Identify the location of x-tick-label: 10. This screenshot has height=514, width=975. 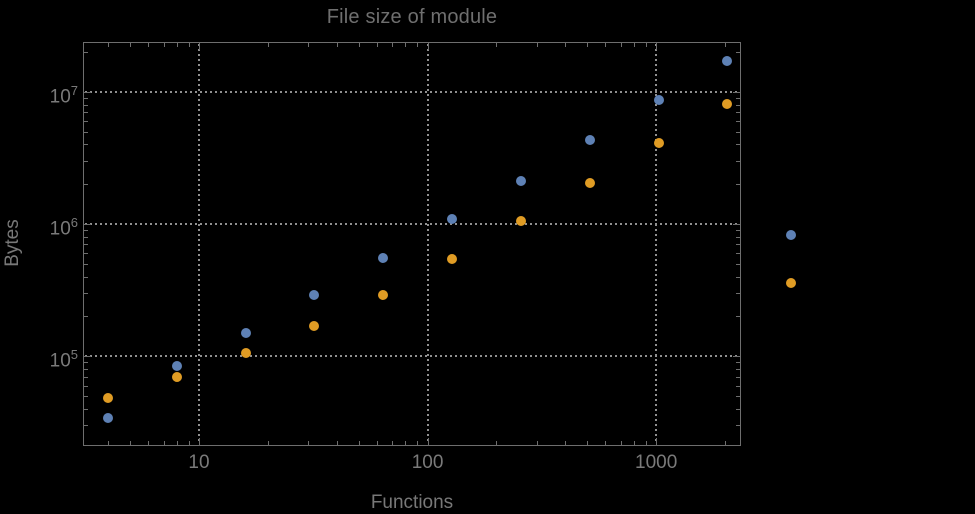
(199, 462).